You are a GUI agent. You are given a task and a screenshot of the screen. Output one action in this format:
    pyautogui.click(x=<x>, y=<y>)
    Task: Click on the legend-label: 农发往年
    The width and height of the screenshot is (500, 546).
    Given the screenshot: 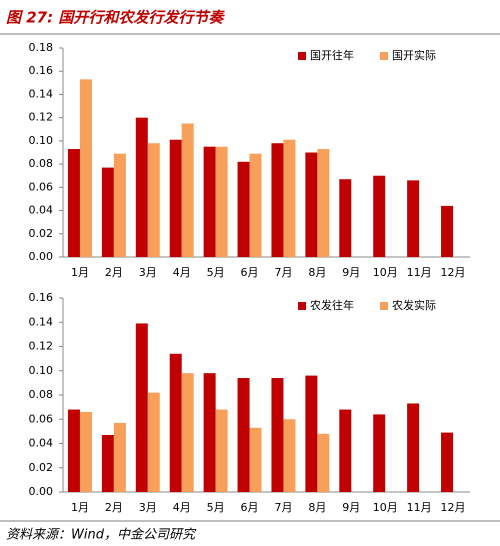 What is the action you would take?
    pyautogui.click(x=332, y=305)
    